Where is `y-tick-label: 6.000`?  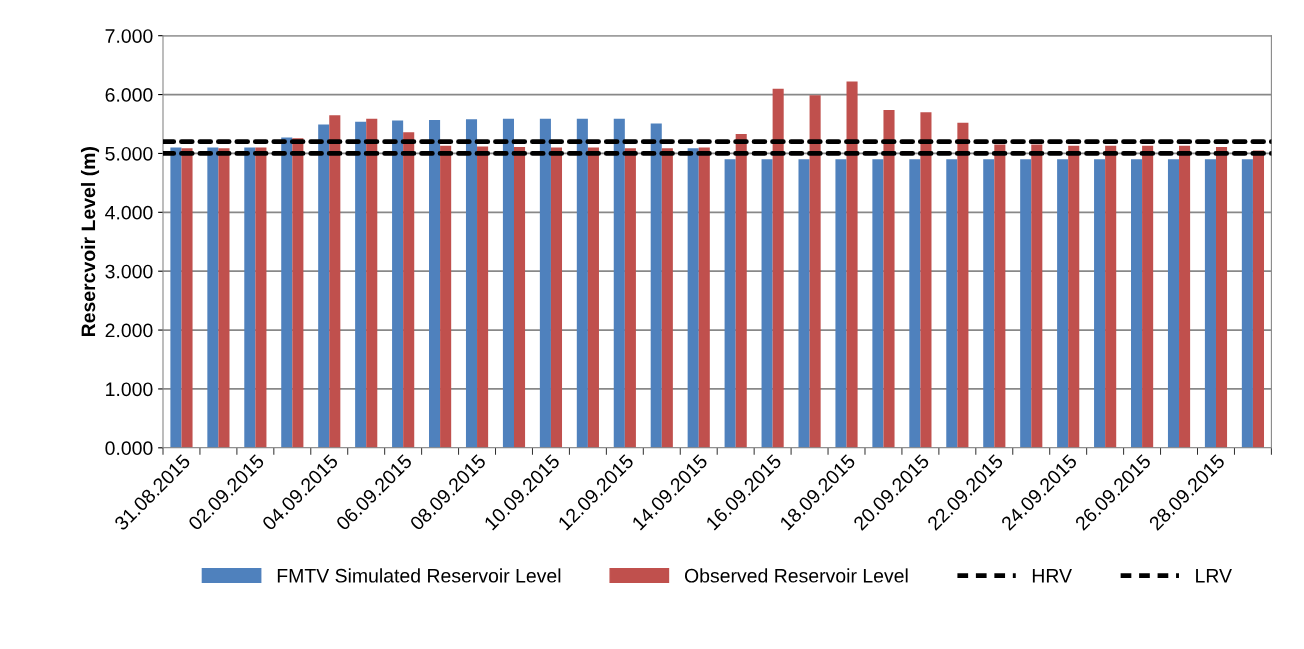
y-tick-label: 6.000 is located at coordinates (129, 95).